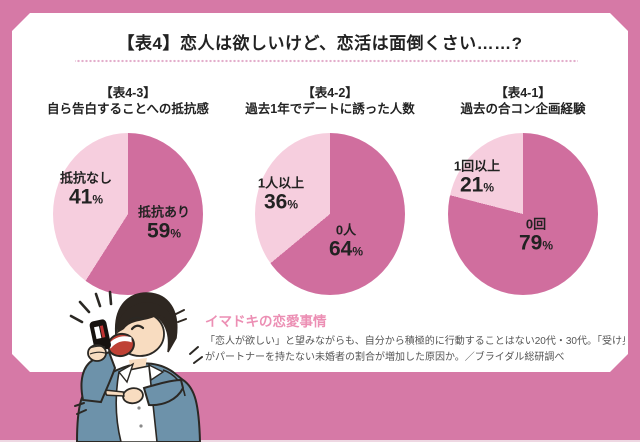 Image resolution: width=640 pixels, height=442 pixels. I want to click on chart-subtitle: 自ら告白することへの抵抗感, so click(128, 109).